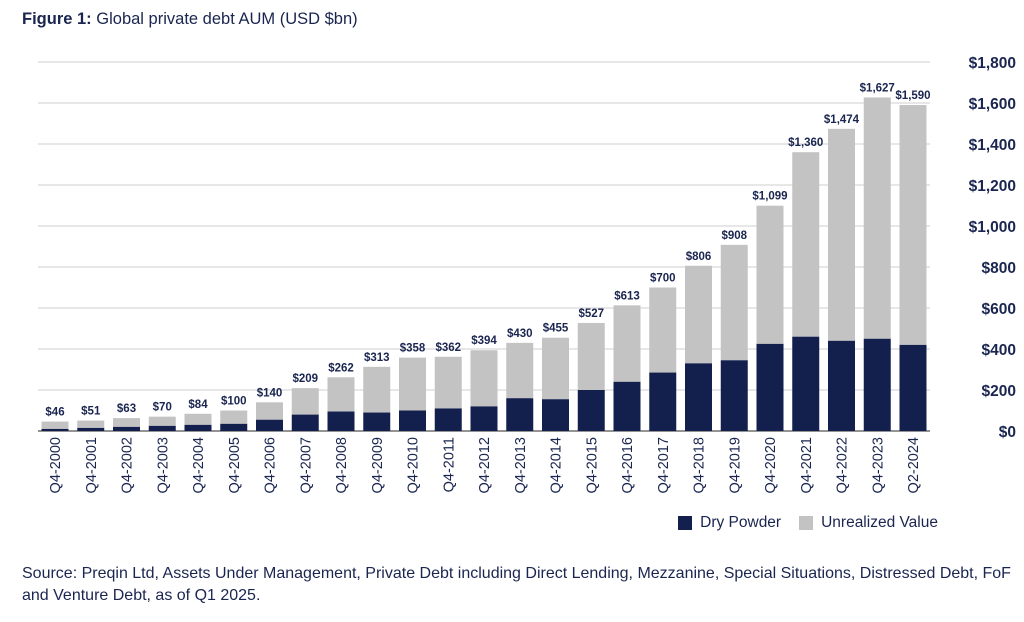 Image resolution: width=1024 pixels, height=622 pixels. Describe the element at coordinates (992, 227) in the screenshot. I see `y-tick-label: $1,000` at that location.